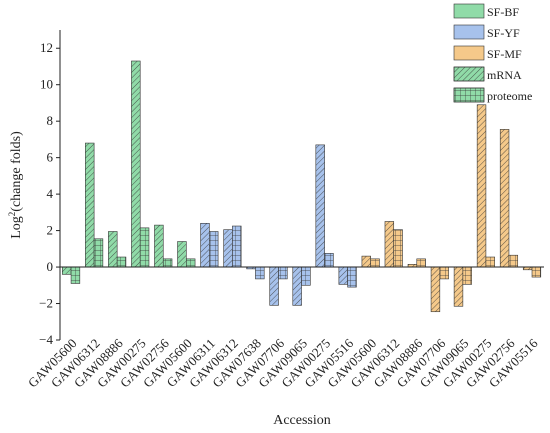  Describe the element at coordinates (504, 54) in the screenshot. I see `legend-label: SF-MF` at that location.